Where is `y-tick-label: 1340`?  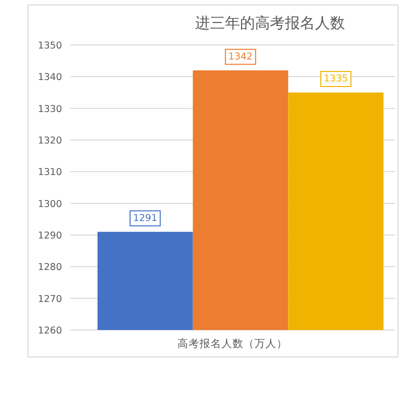 y-tick-label: 1340 is located at coordinates (50, 78).